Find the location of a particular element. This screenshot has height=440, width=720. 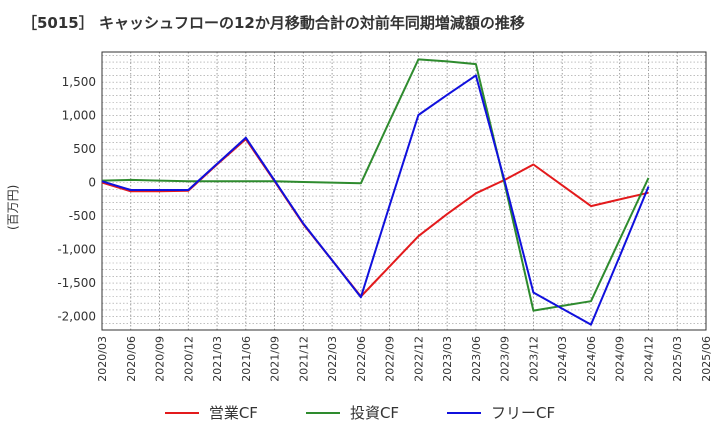

x-tick-label: 2021/09 is located at coordinates (275, 359).